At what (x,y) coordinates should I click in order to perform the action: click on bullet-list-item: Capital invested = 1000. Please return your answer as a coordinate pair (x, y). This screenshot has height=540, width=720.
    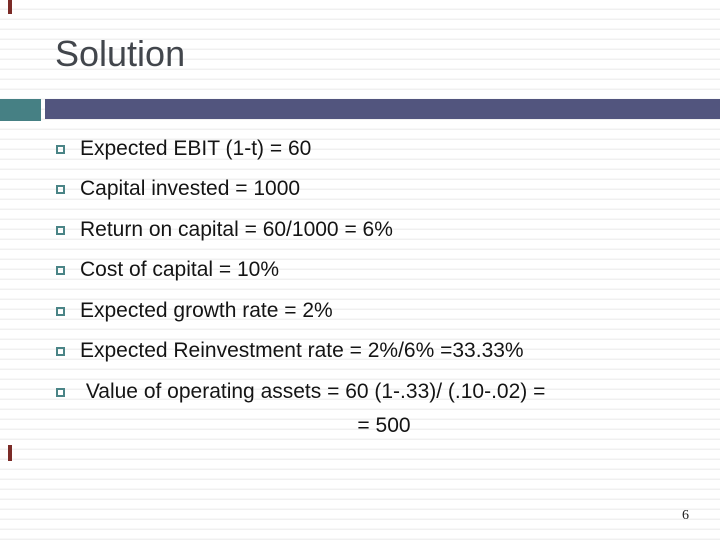
    Looking at the image, I should click on (372, 189).